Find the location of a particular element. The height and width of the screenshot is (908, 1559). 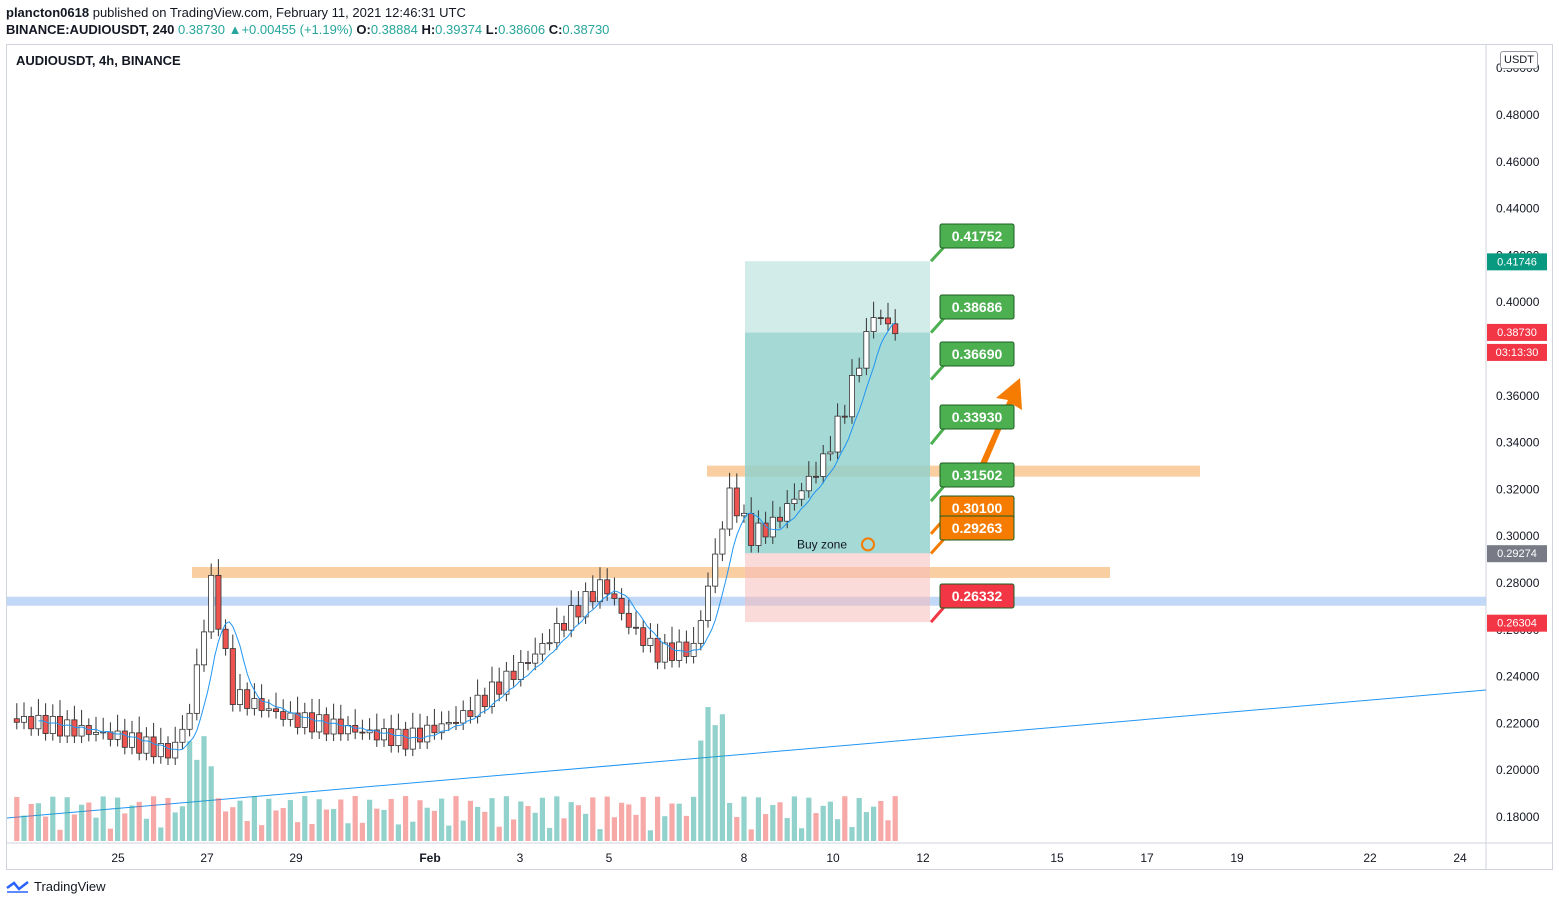

price-scale-value: 0.41746 is located at coordinates (1517, 262).